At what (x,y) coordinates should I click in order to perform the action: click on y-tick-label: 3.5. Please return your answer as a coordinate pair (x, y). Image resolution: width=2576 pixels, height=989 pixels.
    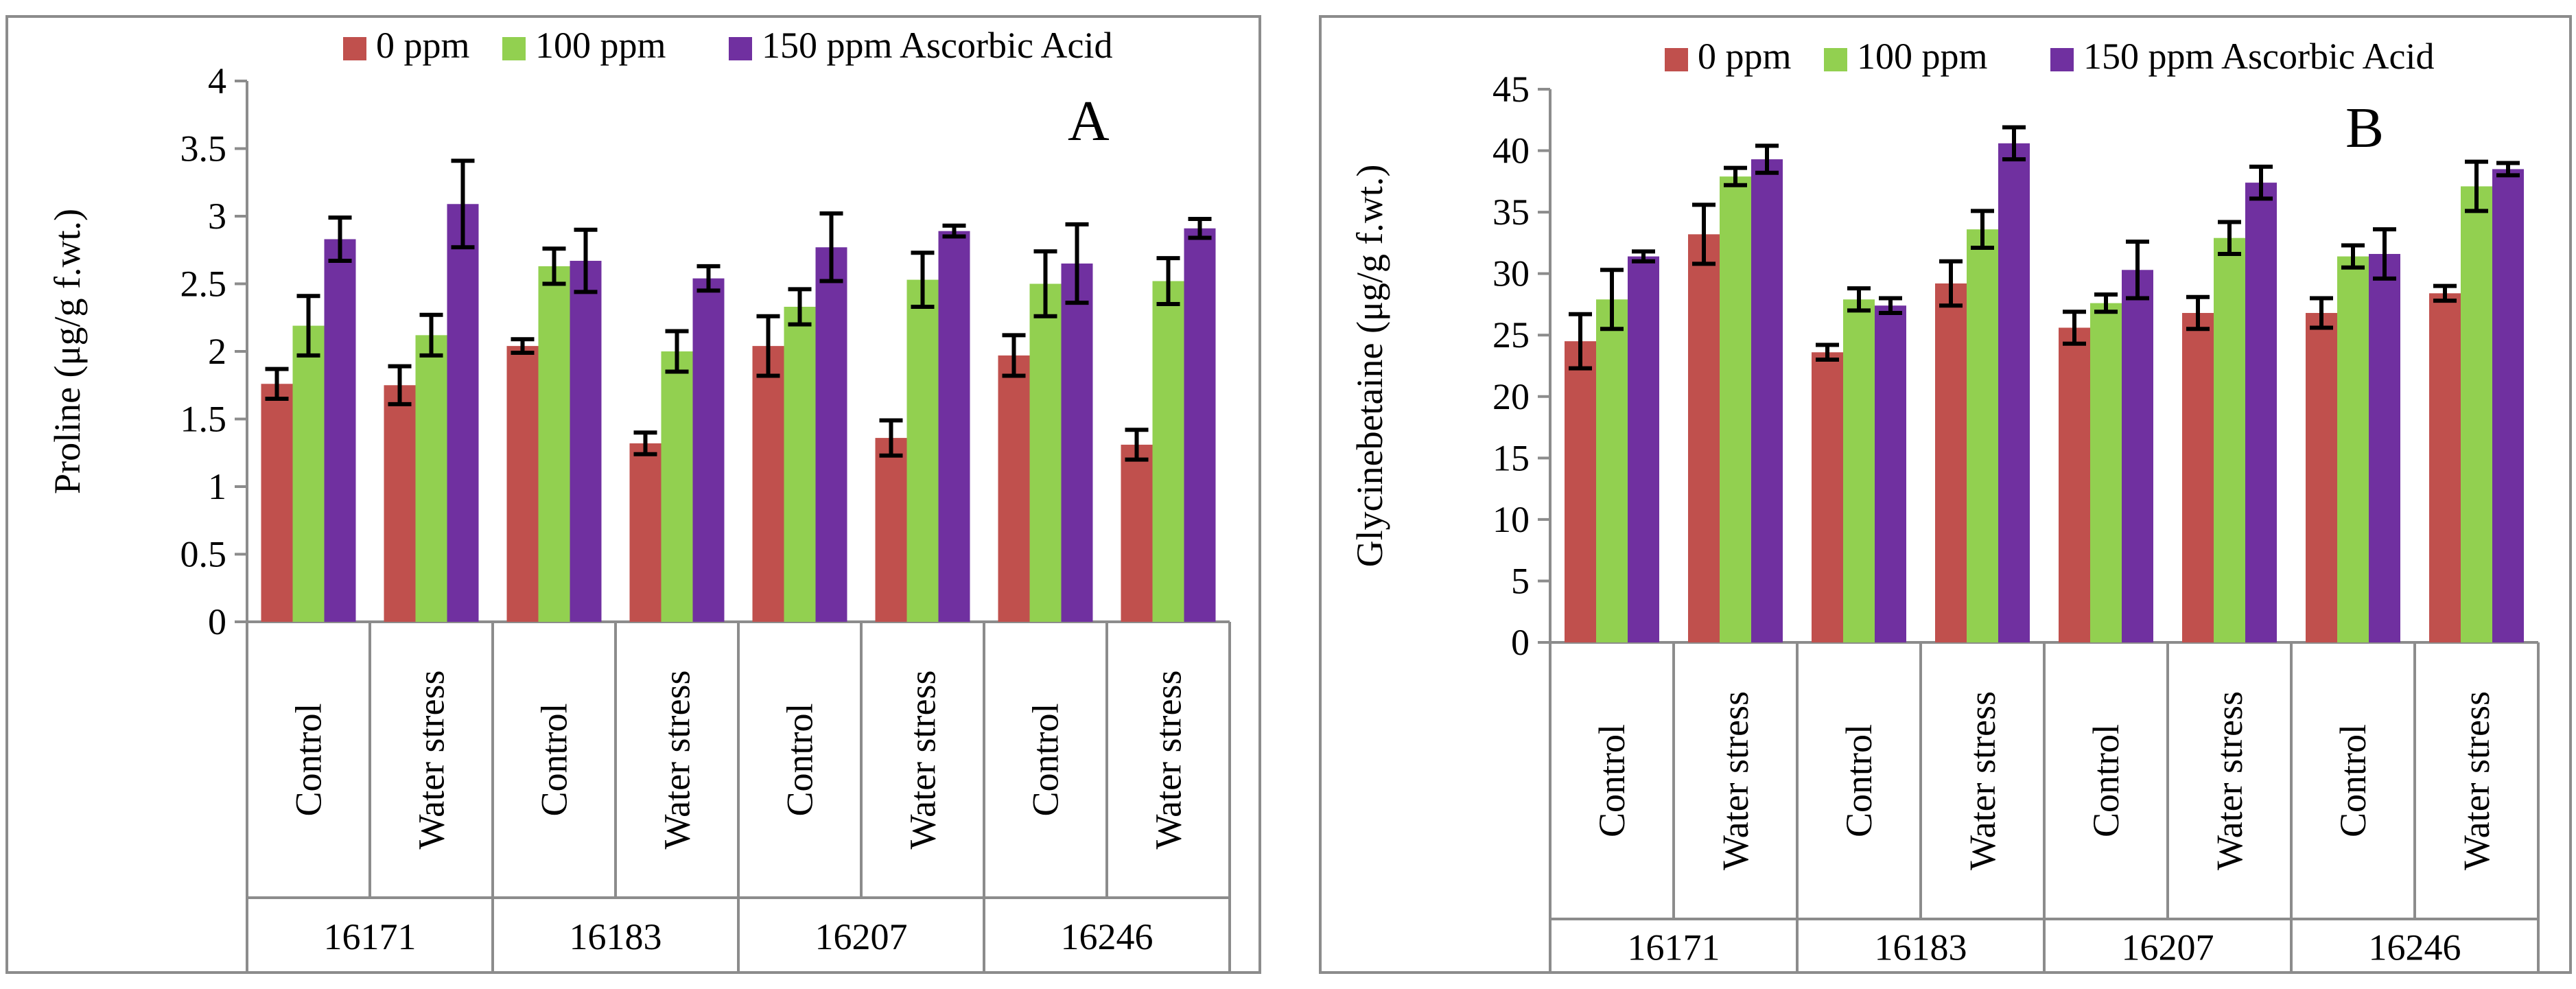
    Looking at the image, I should click on (203, 149).